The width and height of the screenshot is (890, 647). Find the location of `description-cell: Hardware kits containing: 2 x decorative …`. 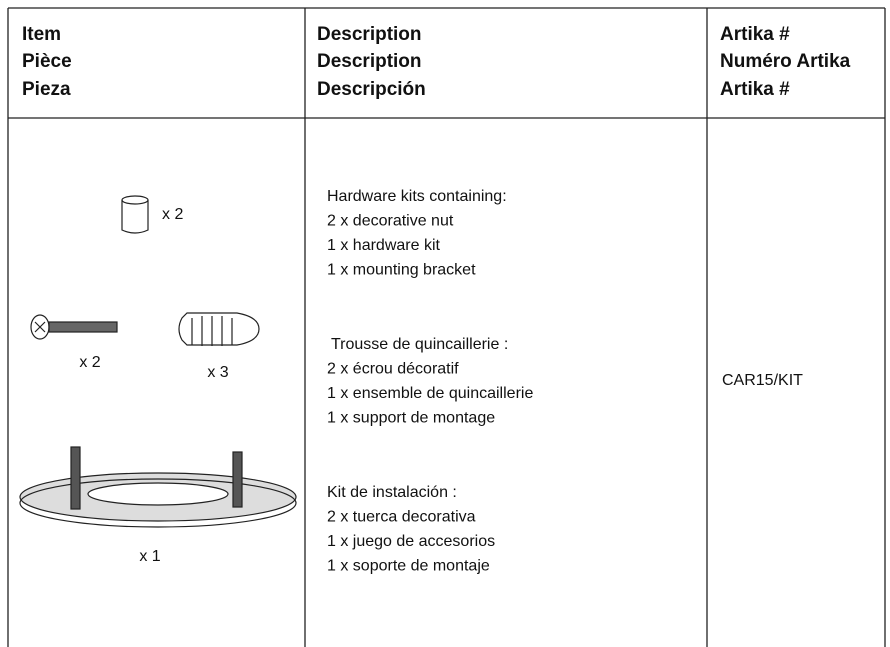

description-cell: Hardware kits containing: 2 x decorative … is located at coordinates (430, 381).